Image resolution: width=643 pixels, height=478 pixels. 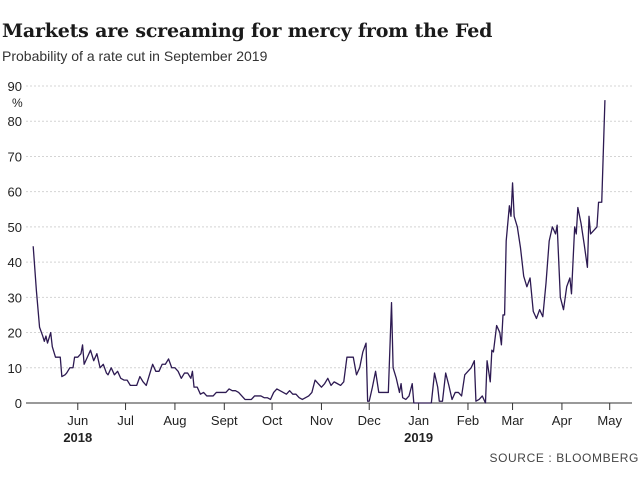 I want to click on y-tick-label: 10, so click(x=15, y=368).